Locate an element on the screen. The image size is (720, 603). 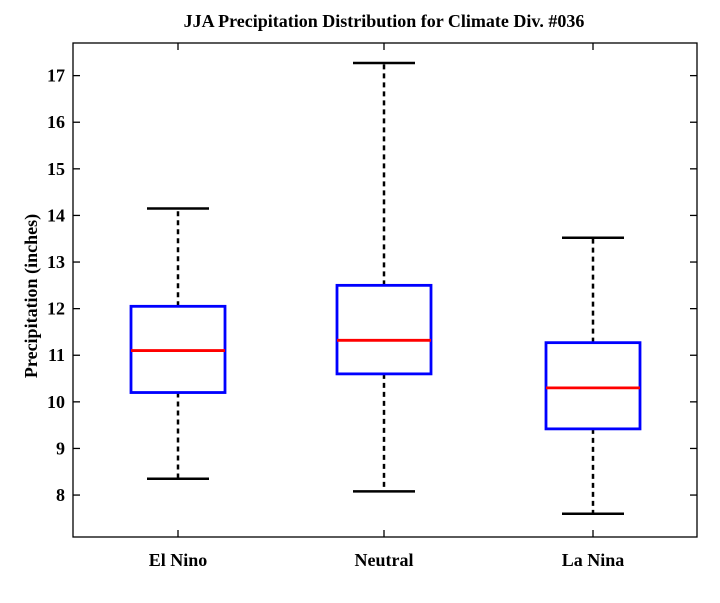
y-tick-label: 11 is located at coordinates (56, 355).